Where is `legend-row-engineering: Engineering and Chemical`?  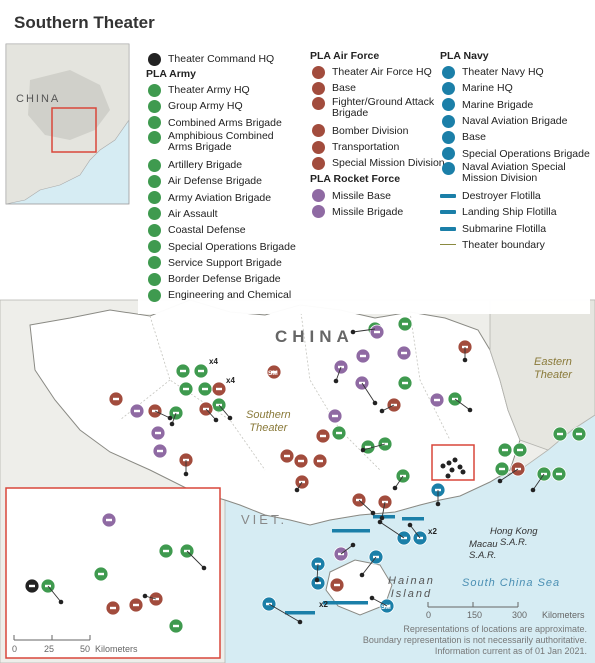 legend-row-engineering: Engineering and Chemical is located at coordinates (221, 295).